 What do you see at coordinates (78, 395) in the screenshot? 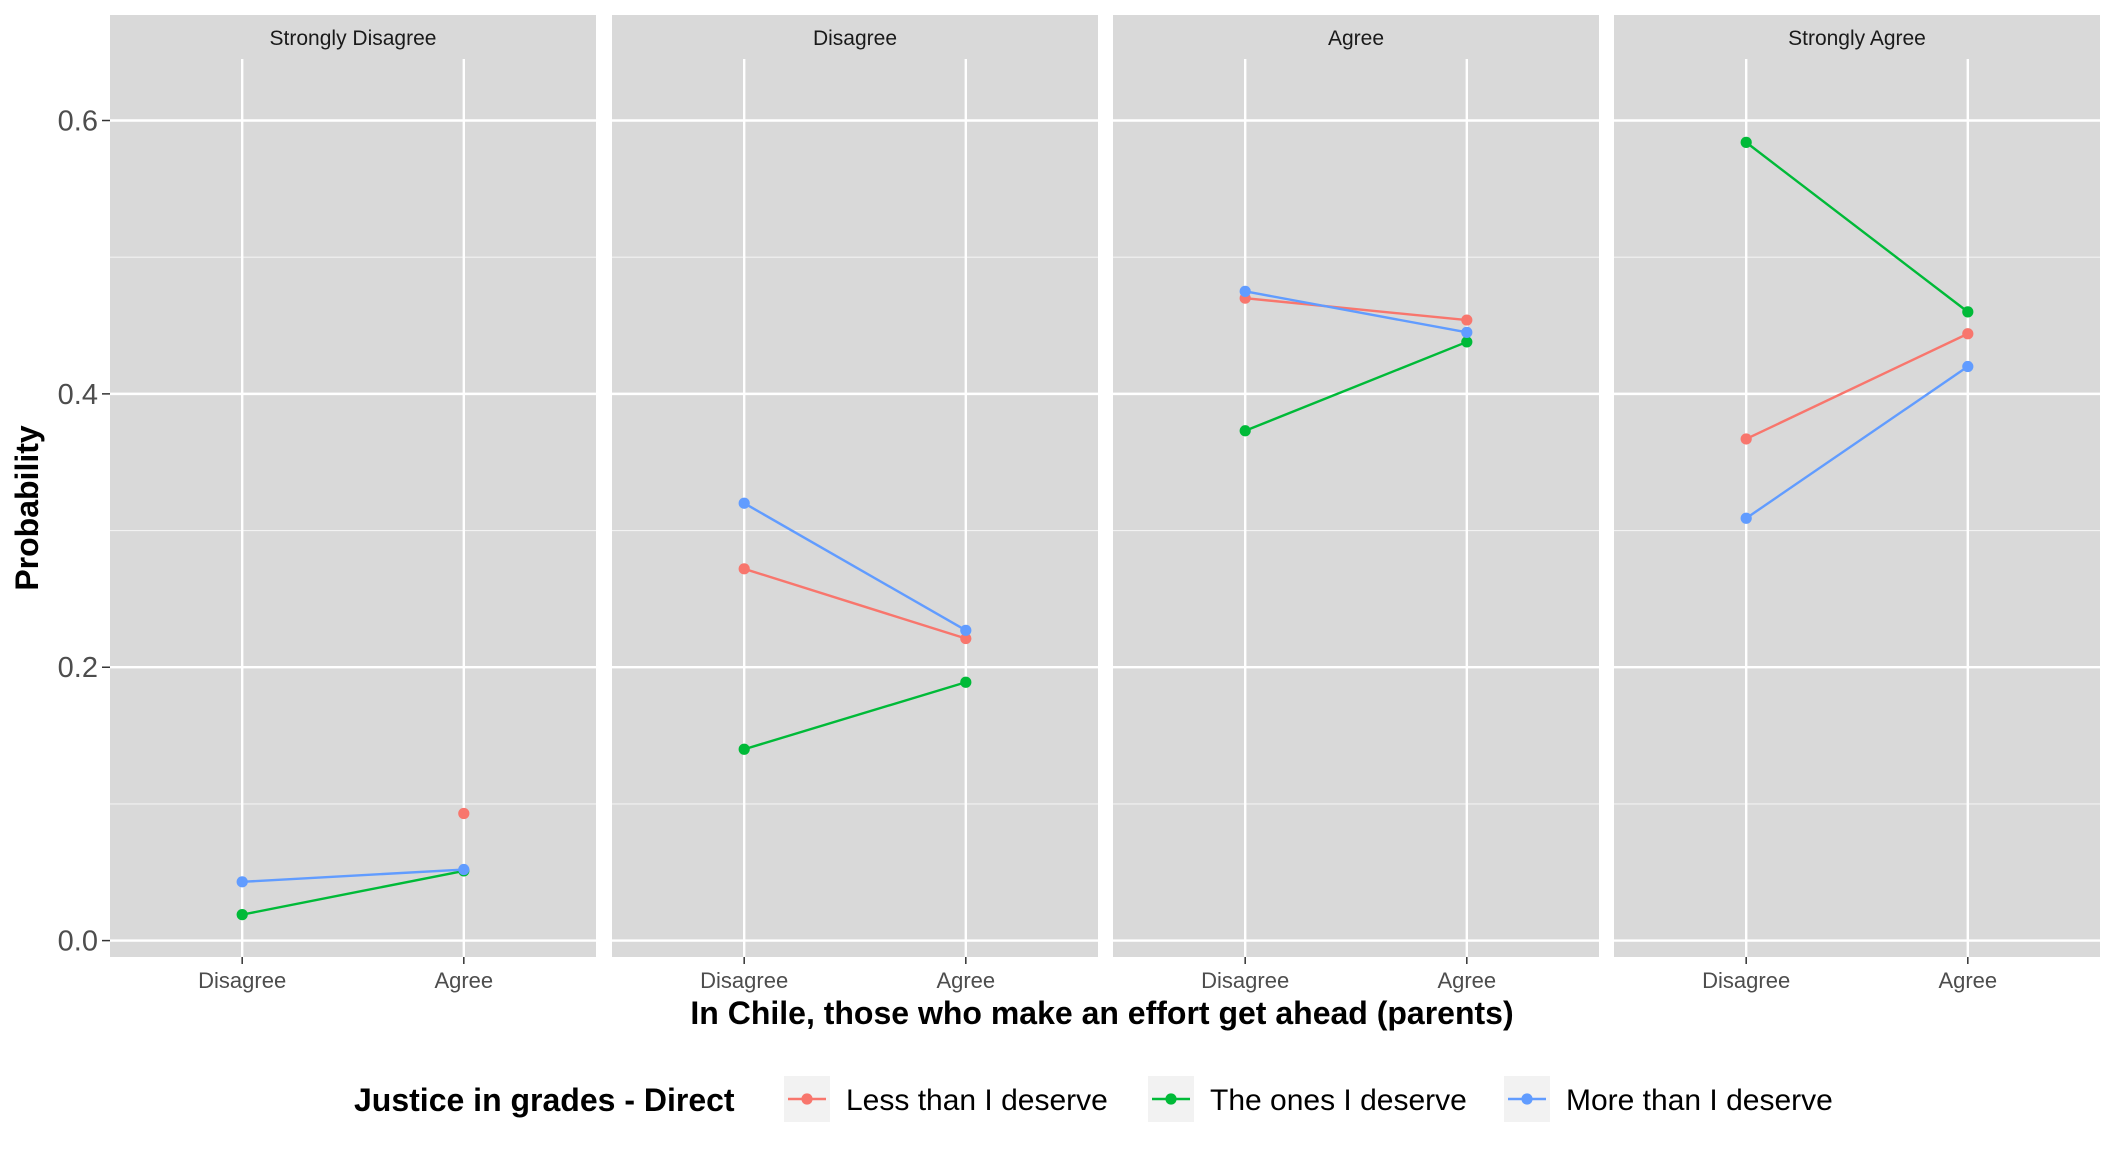
I see `y-tick-label: 0.4` at bounding box center [78, 395].